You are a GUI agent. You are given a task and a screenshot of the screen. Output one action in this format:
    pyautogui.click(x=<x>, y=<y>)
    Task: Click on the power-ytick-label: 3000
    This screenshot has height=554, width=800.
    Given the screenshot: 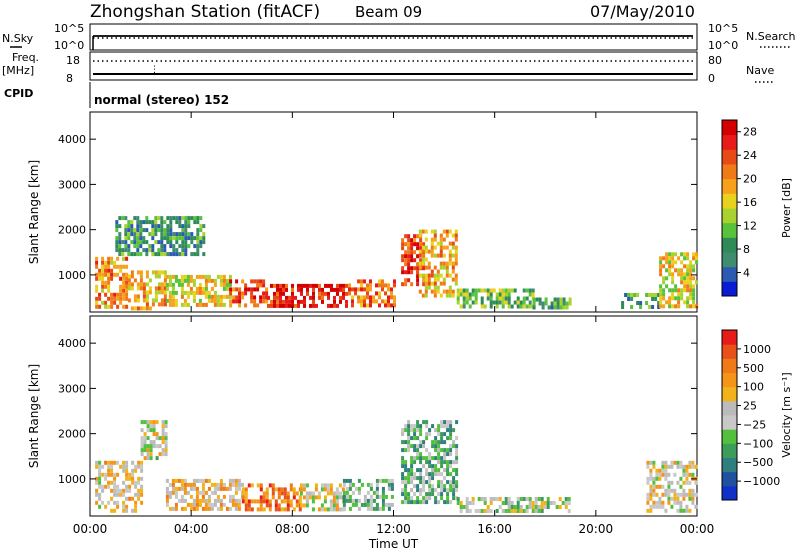 What is the action you would take?
    pyautogui.click(x=72, y=184)
    